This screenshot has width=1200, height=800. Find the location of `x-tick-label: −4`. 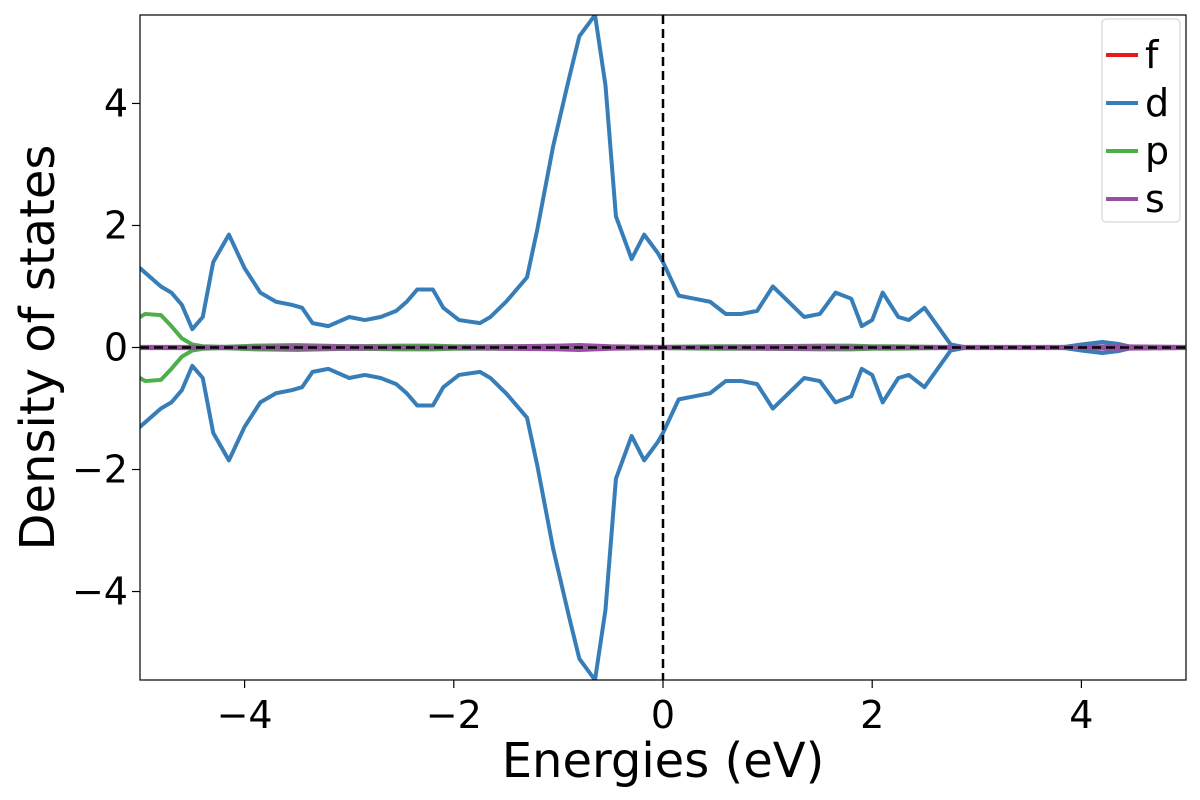

x-tick-label: −4 is located at coordinates (245, 715).